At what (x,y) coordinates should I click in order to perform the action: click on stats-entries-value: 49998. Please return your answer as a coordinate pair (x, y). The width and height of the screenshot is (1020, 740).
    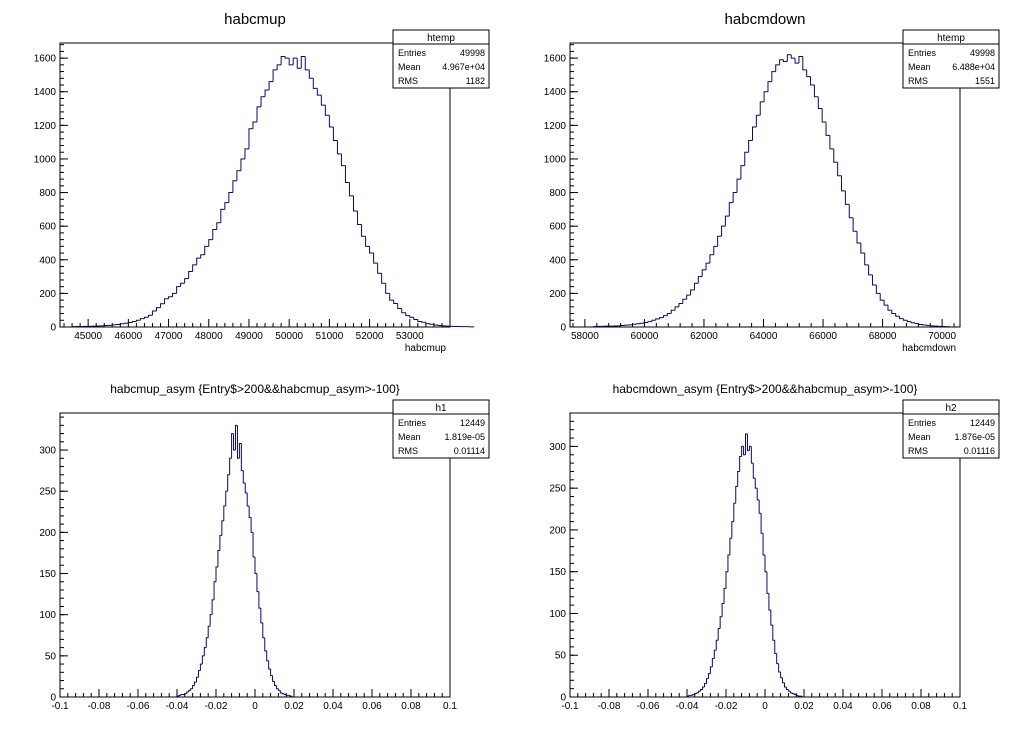
    Looking at the image, I should click on (982, 53).